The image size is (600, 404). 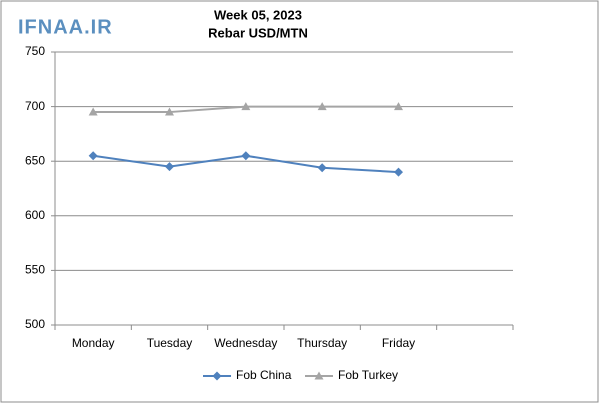 What do you see at coordinates (35, 270) in the screenshot?
I see `y-tick-label: 550` at bounding box center [35, 270].